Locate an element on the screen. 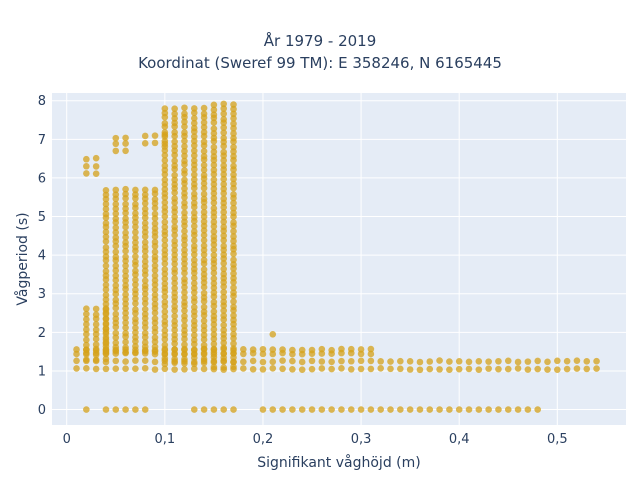  y-tick-label: 0 is located at coordinates (42, 410).